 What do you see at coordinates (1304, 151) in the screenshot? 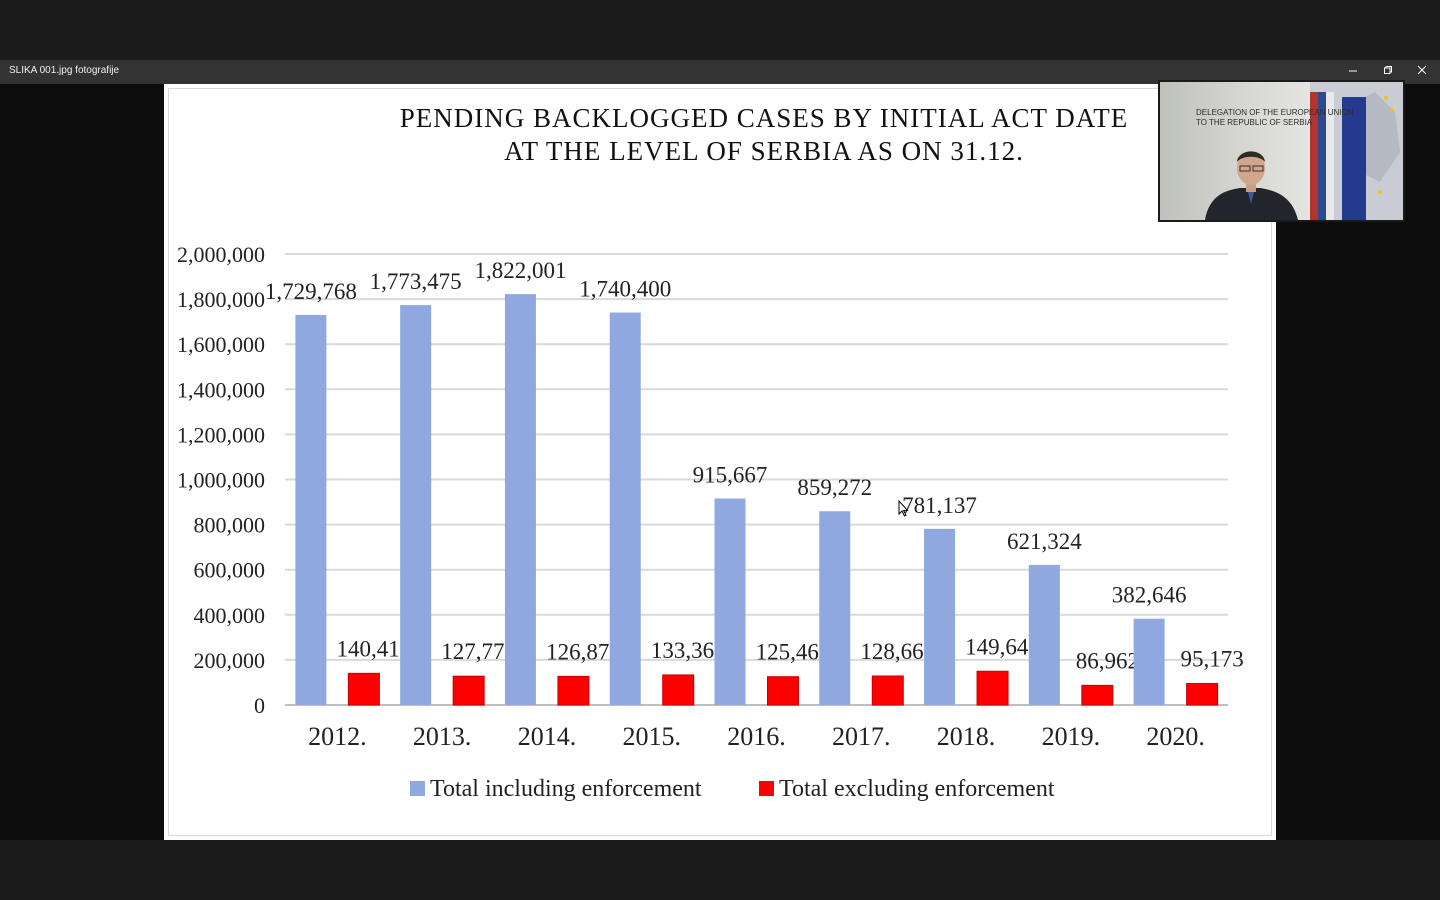
I see `video-background-graphic` at bounding box center [1304, 151].